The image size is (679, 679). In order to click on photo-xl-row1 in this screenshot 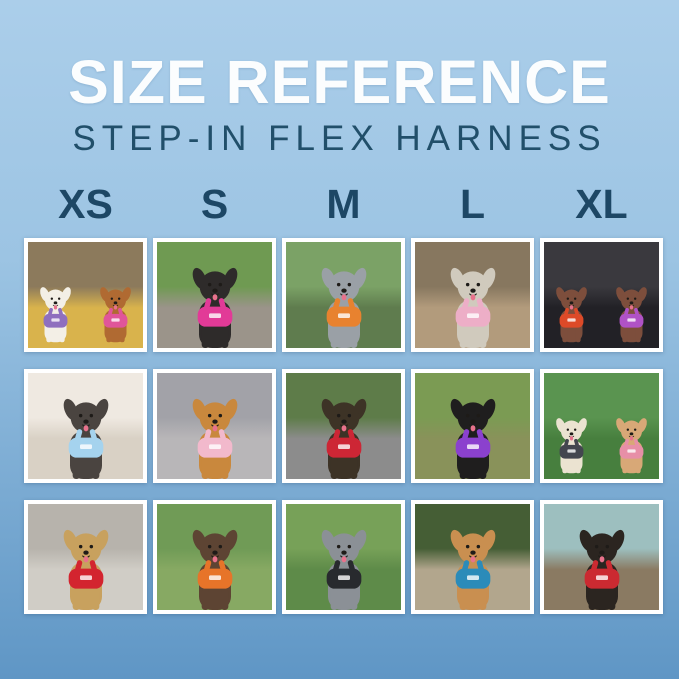, I will do `click(601, 295)`.